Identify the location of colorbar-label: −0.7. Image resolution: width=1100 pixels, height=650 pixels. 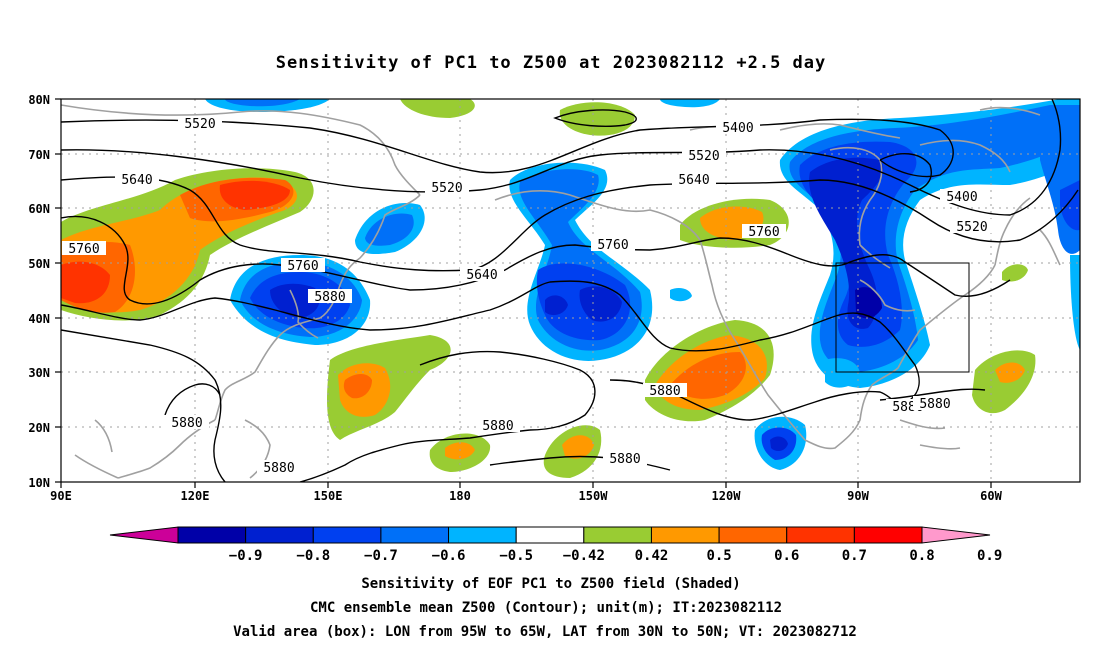
(381, 556).